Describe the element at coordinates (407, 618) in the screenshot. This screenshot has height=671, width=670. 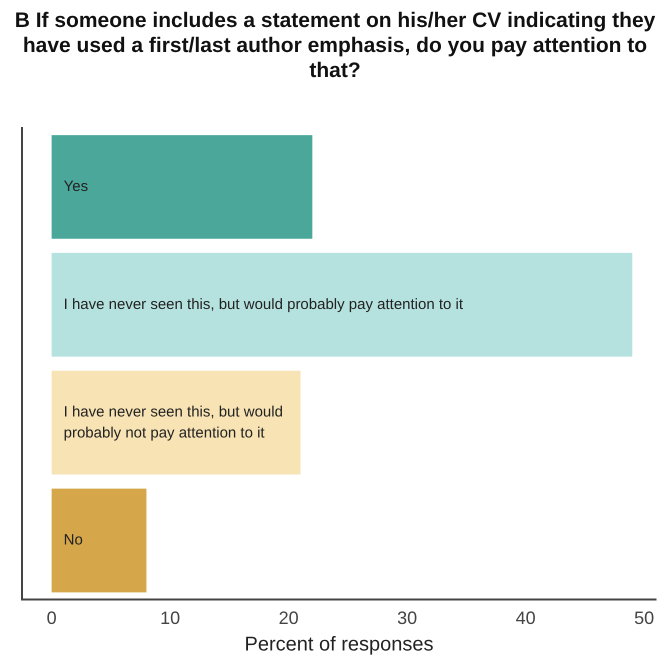
I see `x-tick-label: 30` at that location.